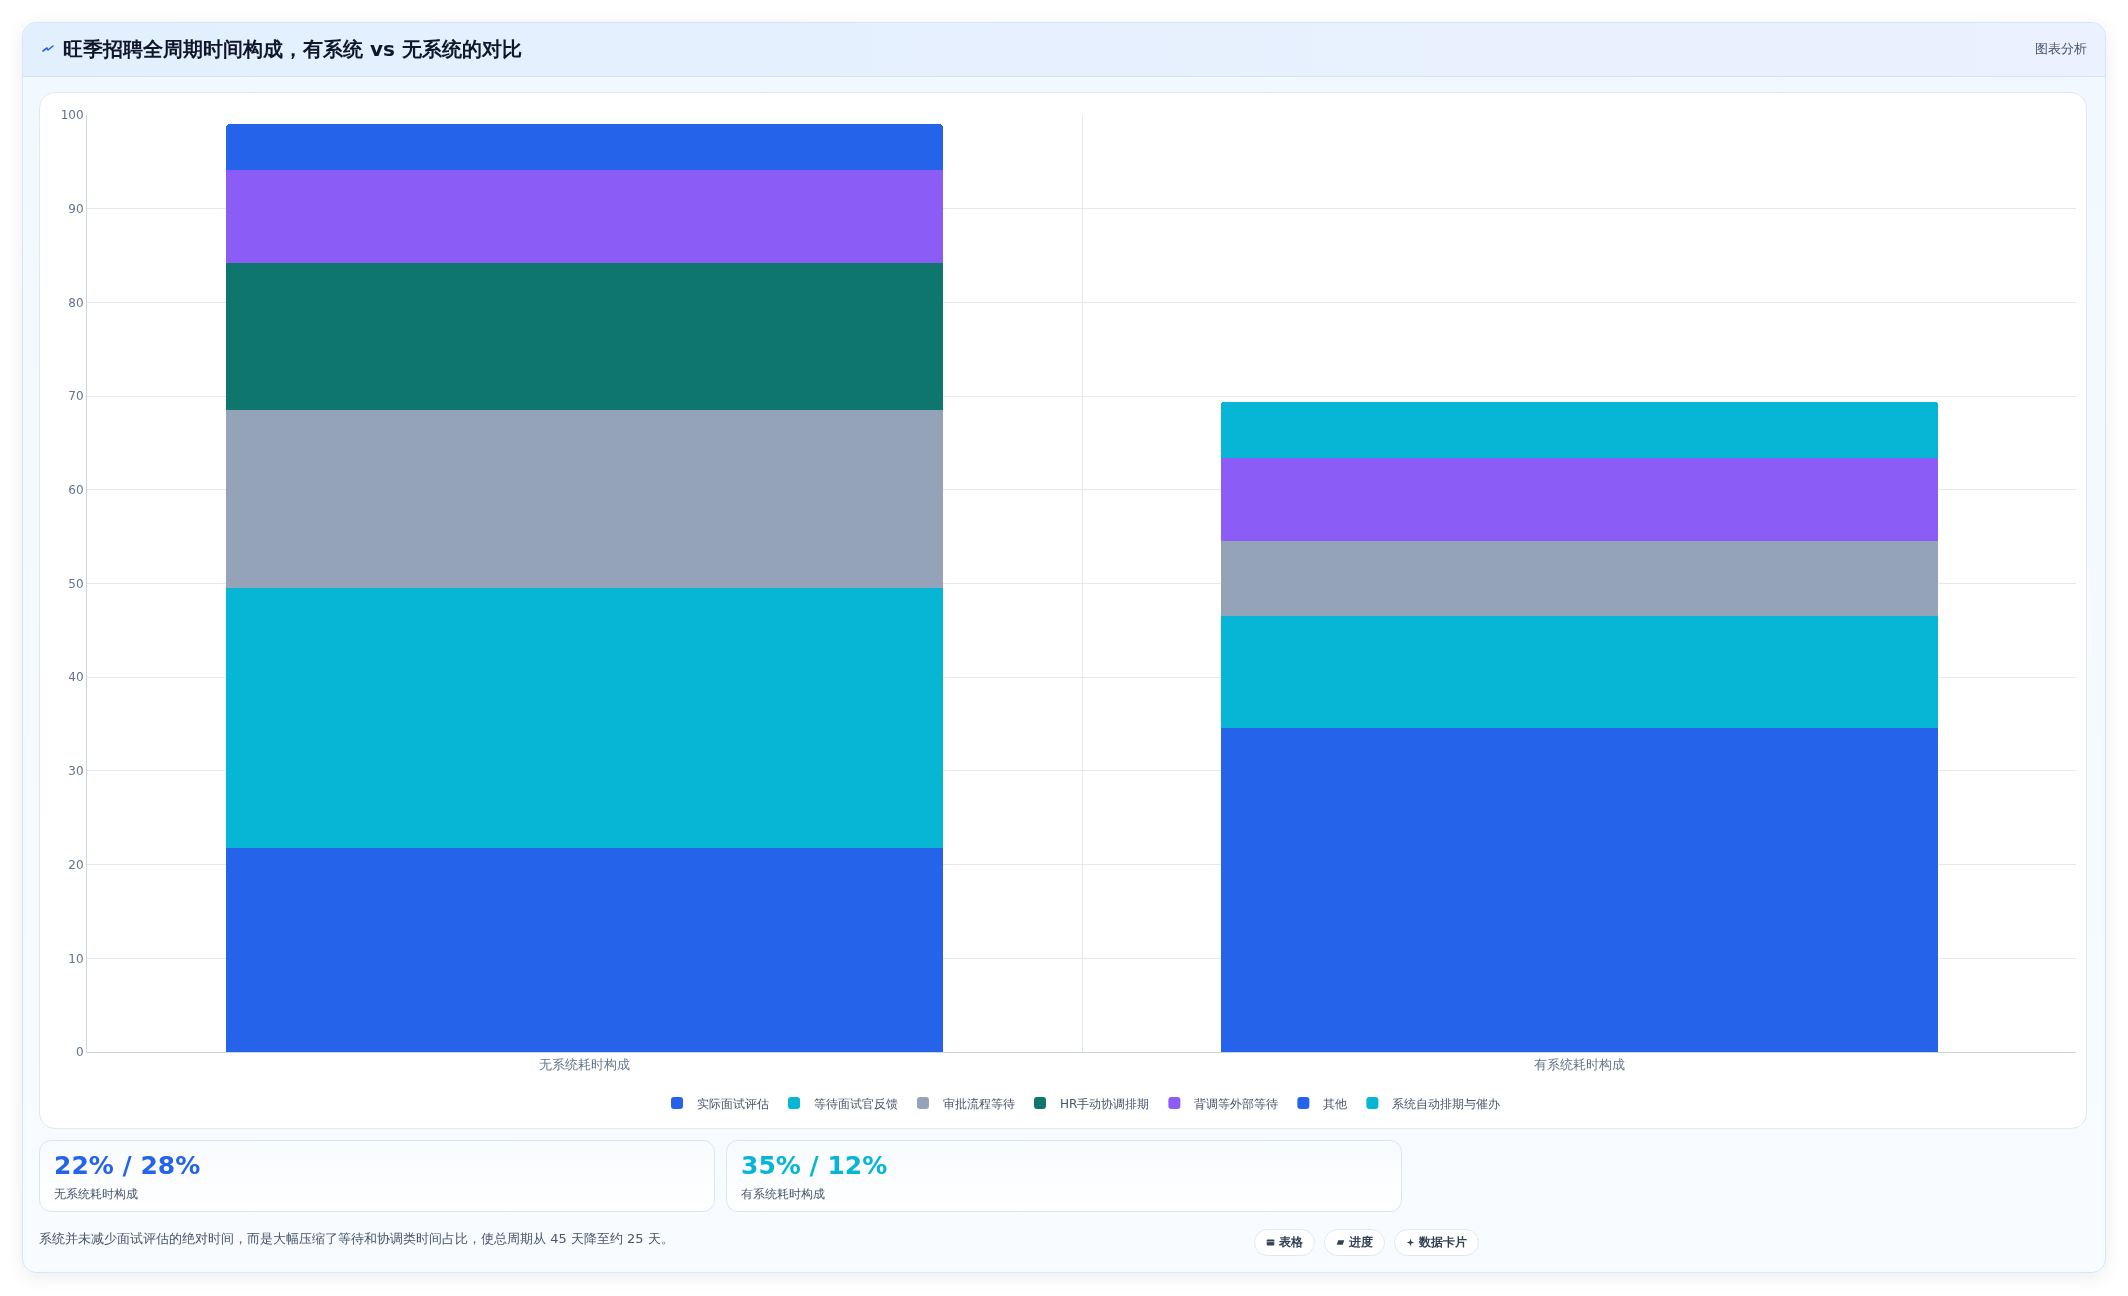 Image resolution: width=2128 pixels, height=1296 pixels. I want to click on legend-label: 实际面试评估, so click(733, 1103).